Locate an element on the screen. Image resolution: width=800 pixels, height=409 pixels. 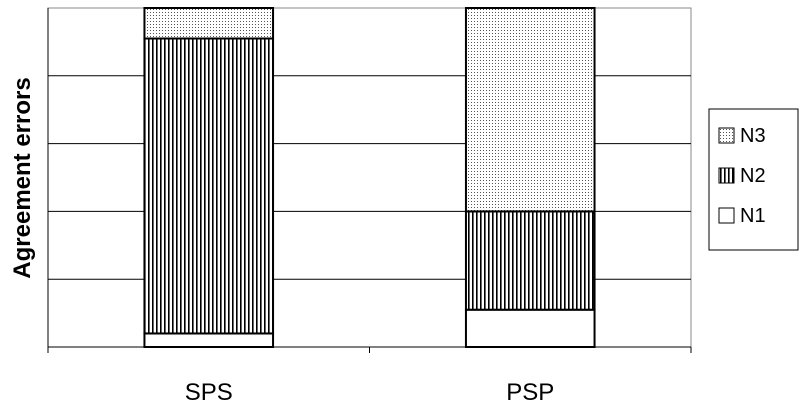
bar-segment-n1-sps is located at coordinates (209, 340).